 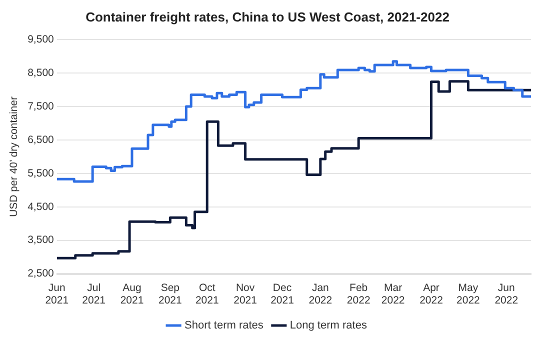 What do you see at coordinates (41, 274) in the screenshot?
I see `y-tick-label: 2,500` at bounding box center [41, 274].